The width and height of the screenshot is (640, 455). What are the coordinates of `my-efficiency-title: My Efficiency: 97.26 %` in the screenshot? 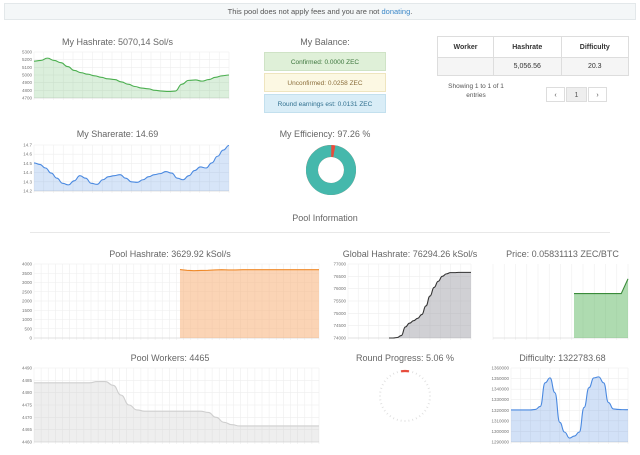 It's located at (325, 134).